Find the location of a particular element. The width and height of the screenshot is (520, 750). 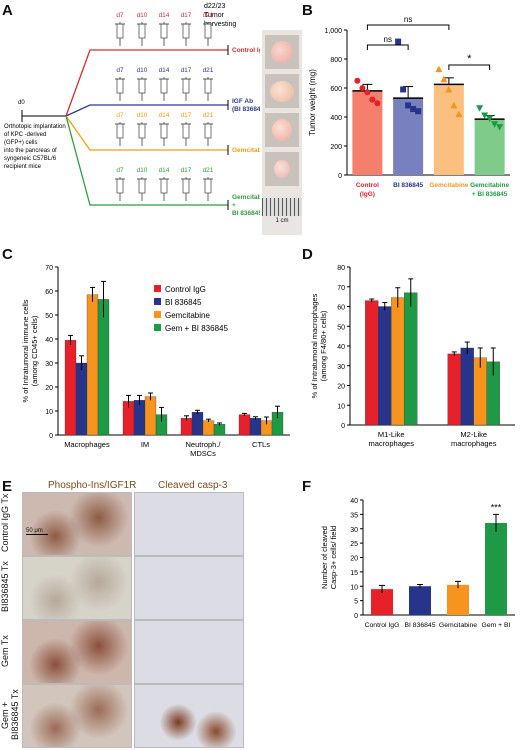

f-y-tick-label: 35 is located at coordinates (354, 515).